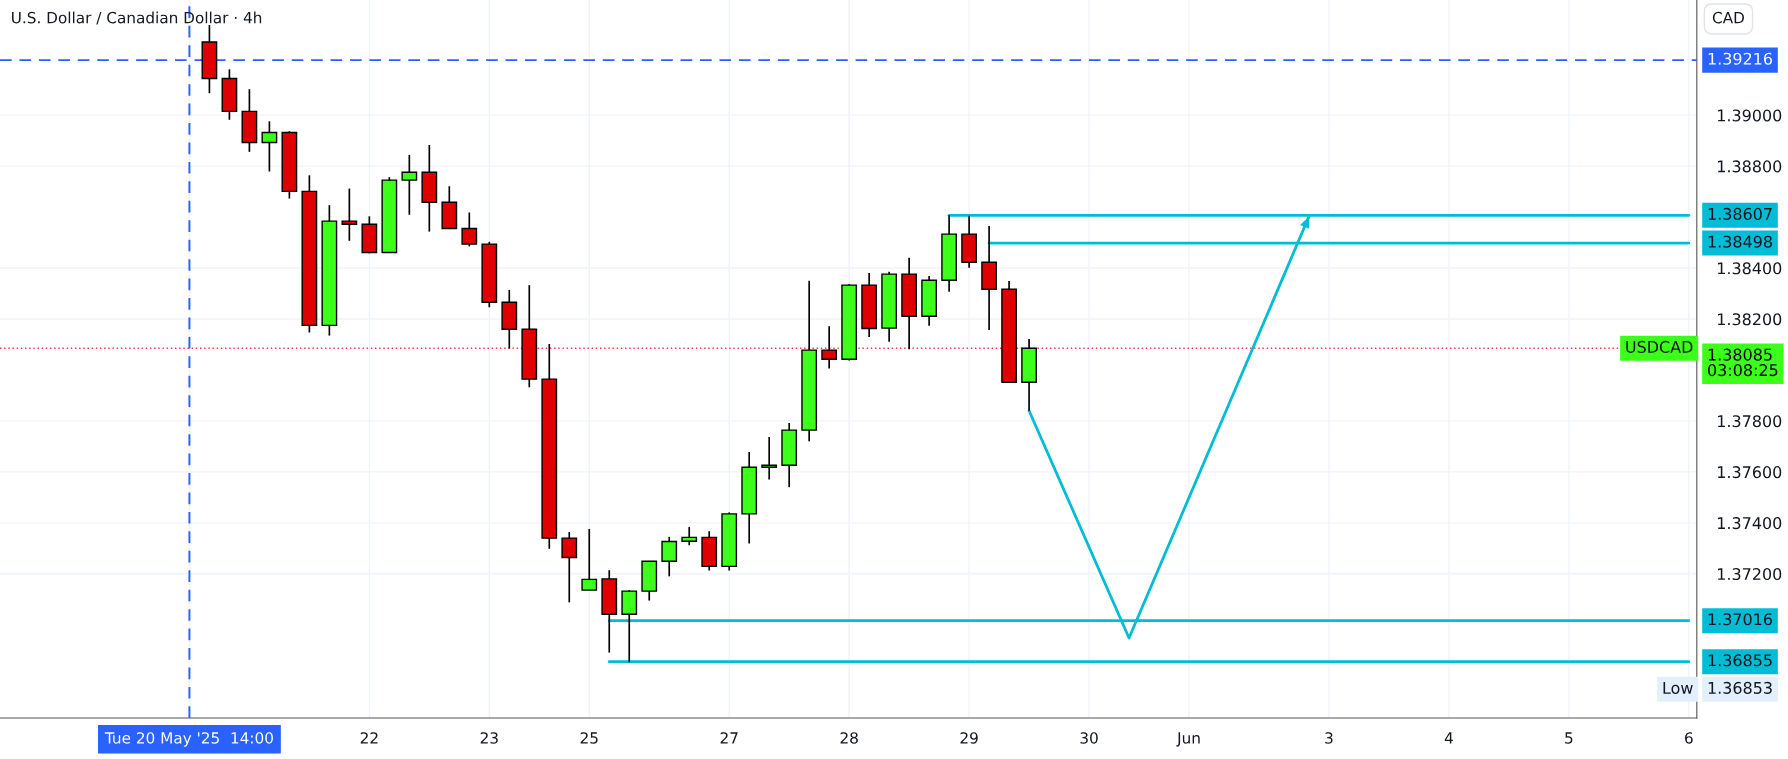  What do you see at coordinates (1750, 166) in the screenshot?
I see `y-tick-label: 1.38800` at bounding box center [1750, 166].